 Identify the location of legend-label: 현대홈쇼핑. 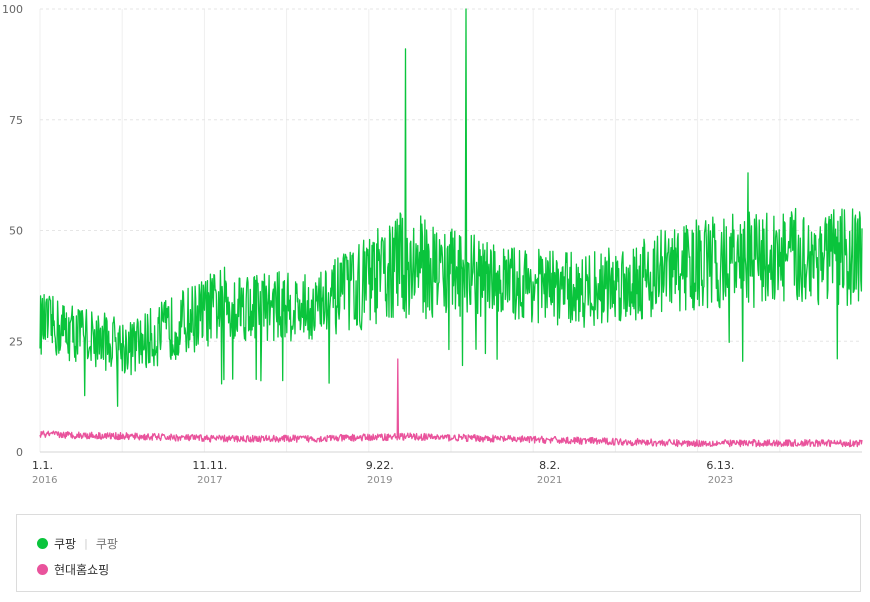
(82, 570).